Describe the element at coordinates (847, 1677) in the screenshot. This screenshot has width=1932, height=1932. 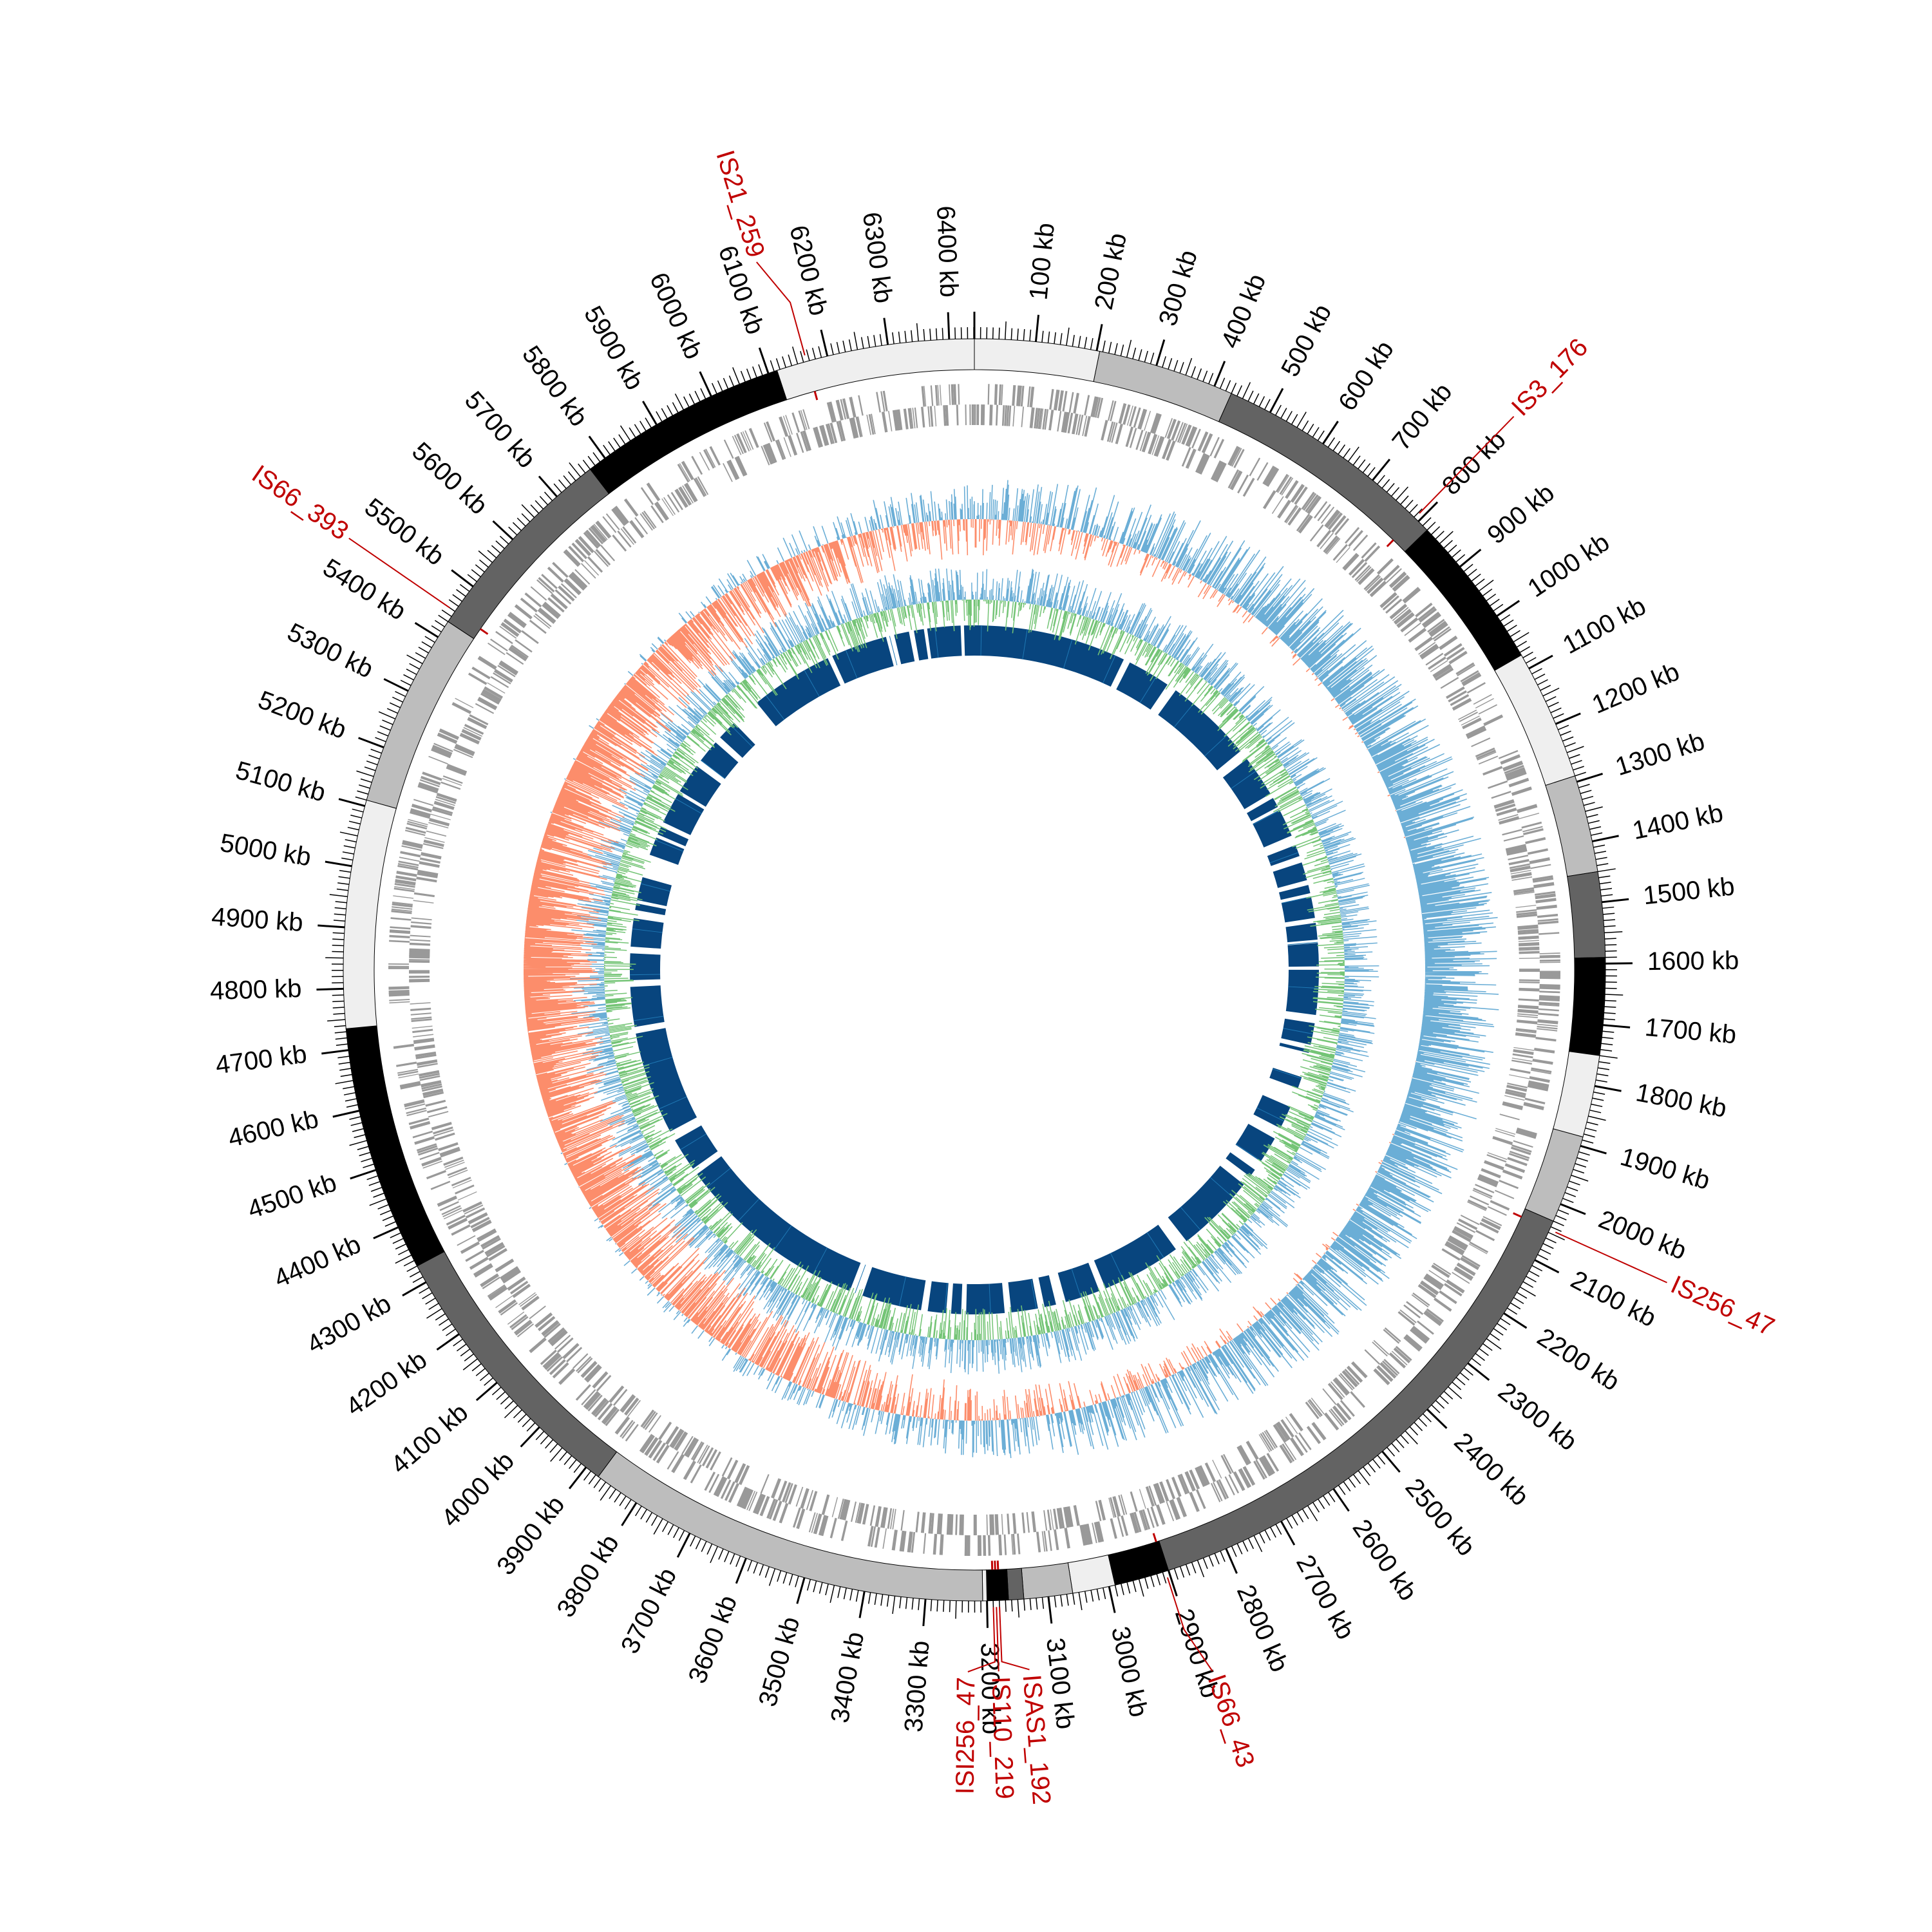
I see `tick-label: 3400 kb` at that location.